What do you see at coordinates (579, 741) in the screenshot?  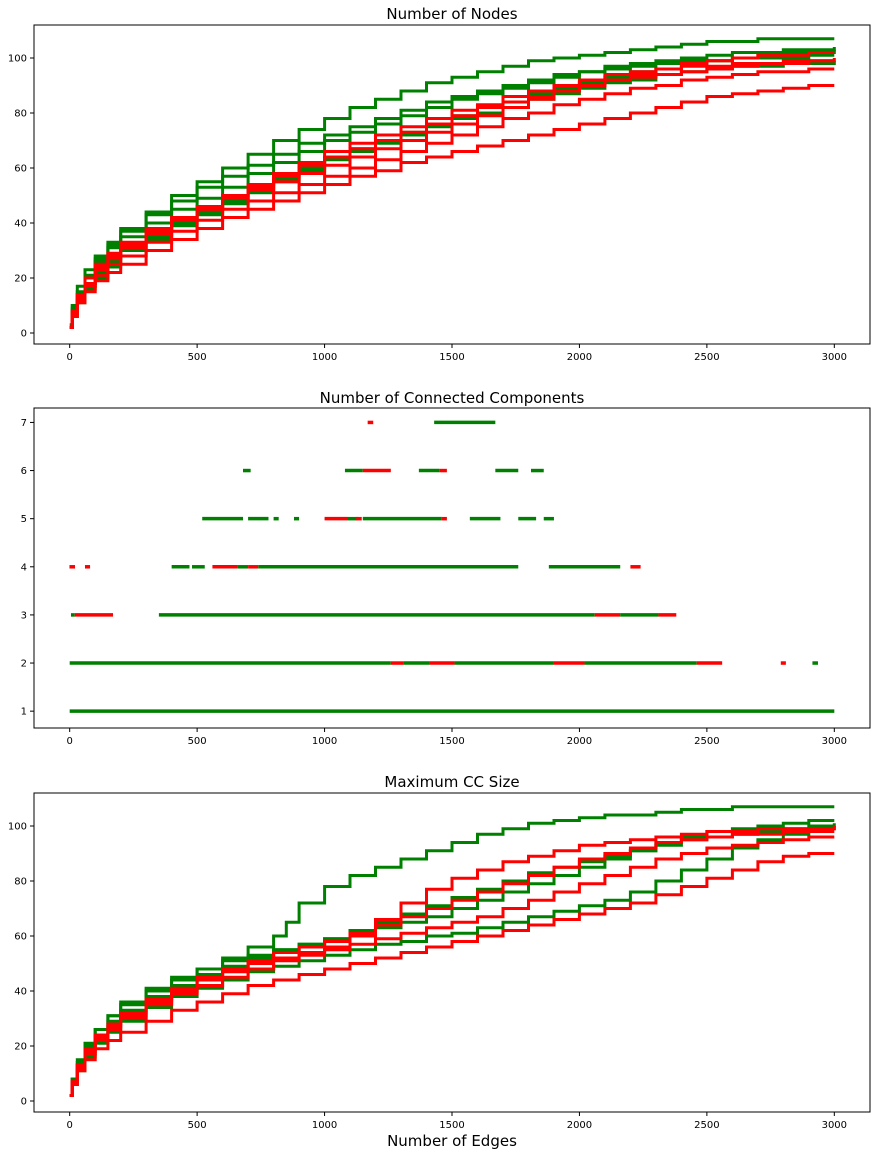 I see `components-x-tick-label: 2000` at bounding box center [579, 741].